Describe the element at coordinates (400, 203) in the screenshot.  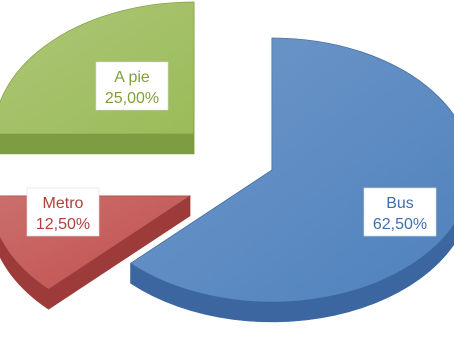
I see `data-label-category: Bus` at that location.